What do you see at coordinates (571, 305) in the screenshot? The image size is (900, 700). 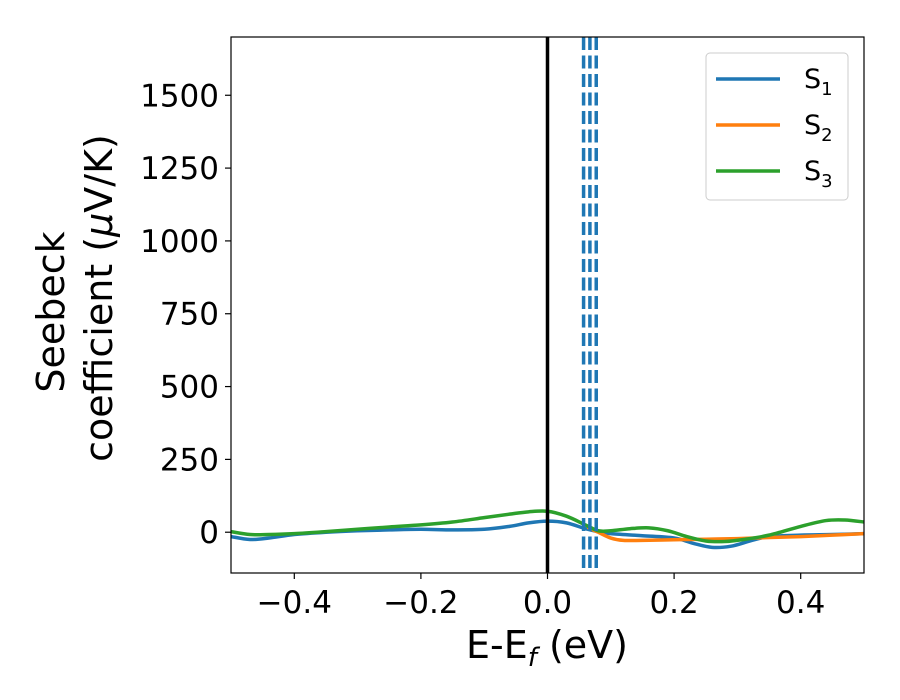 I see `vertical-lines` at bounding box center [571, 305].